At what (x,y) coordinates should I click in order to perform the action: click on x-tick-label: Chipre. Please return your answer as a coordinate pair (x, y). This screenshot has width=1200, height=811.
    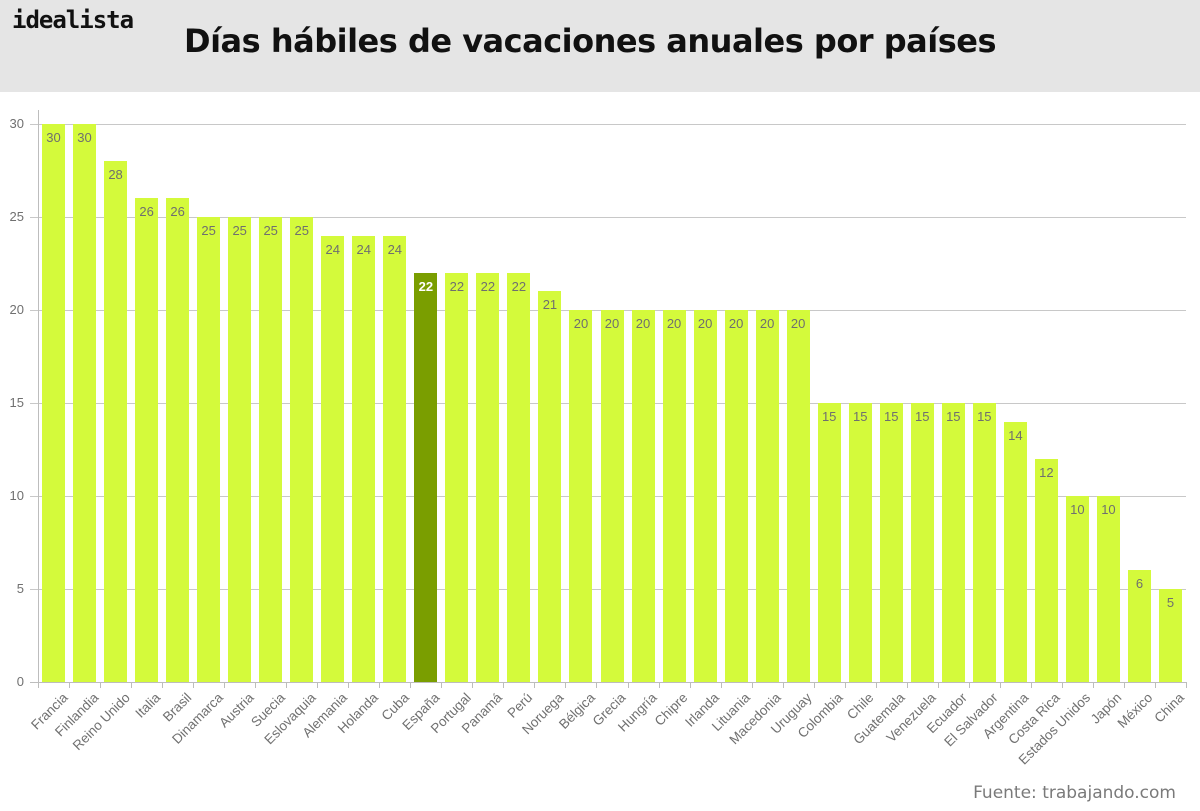
    Looking at the image, I should click on (671, 709).